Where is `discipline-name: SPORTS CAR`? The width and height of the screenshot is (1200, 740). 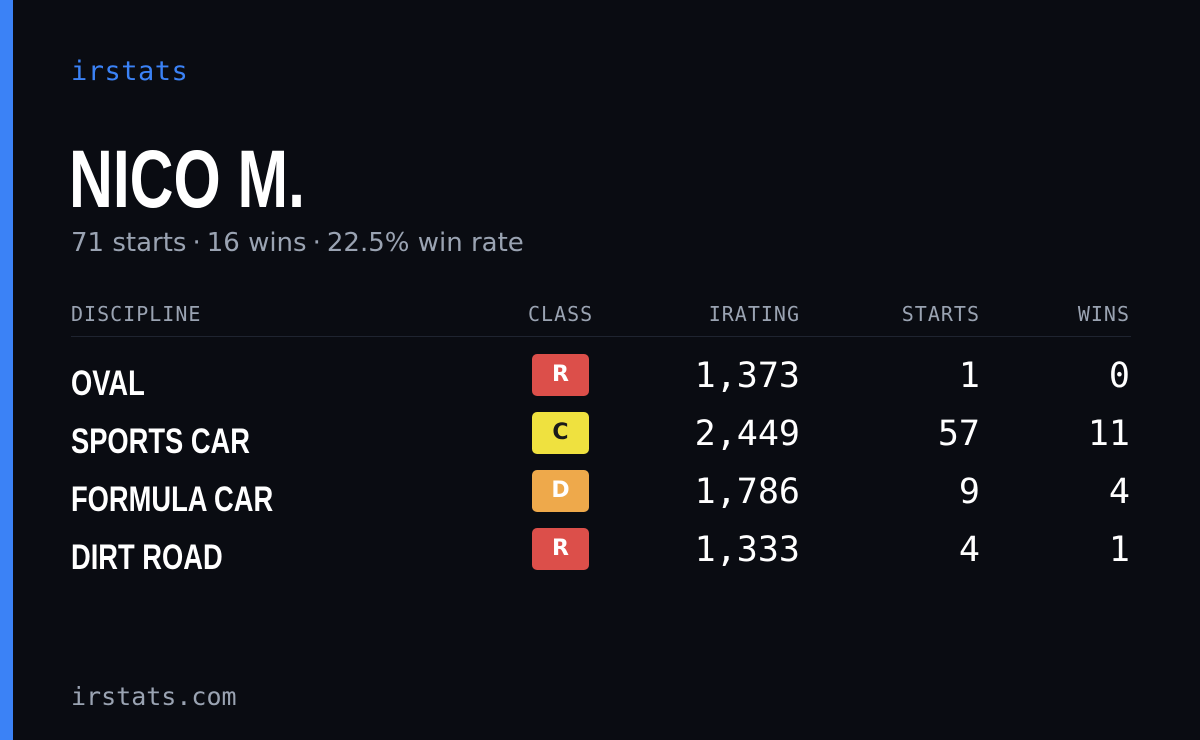
discipline-name: SPORTS CAR is located at coordinates (160, 441).